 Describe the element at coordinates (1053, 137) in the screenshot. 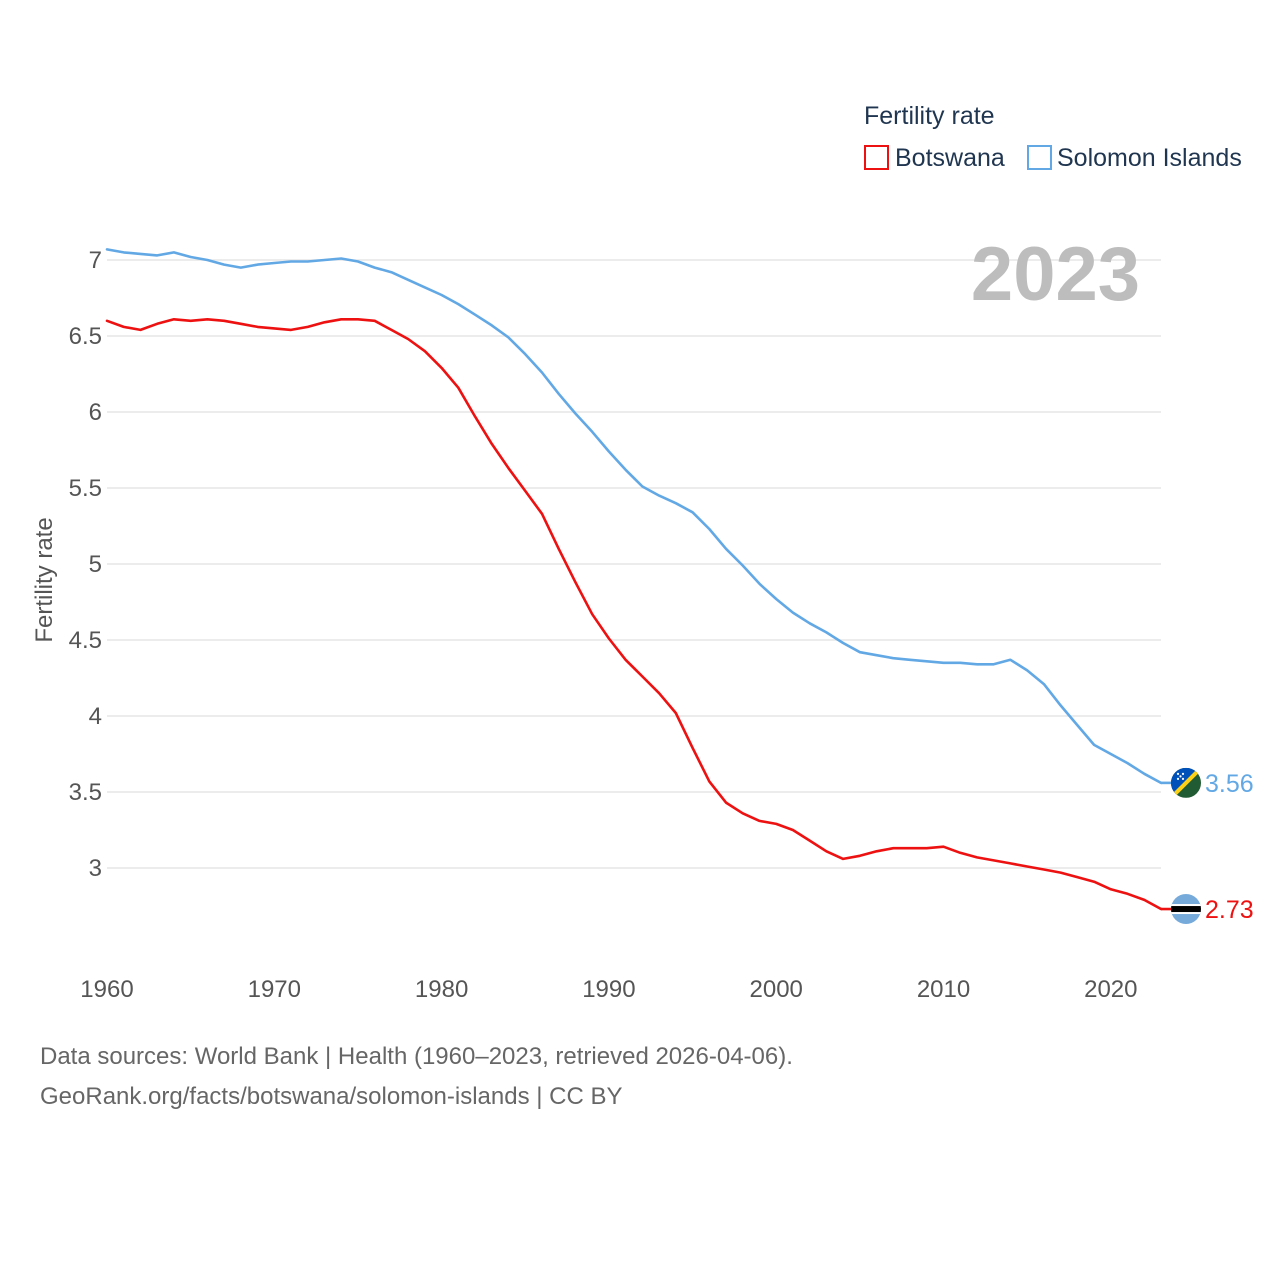

I see `legend: Fertility rate Botswana Solomon Islands` at that location.